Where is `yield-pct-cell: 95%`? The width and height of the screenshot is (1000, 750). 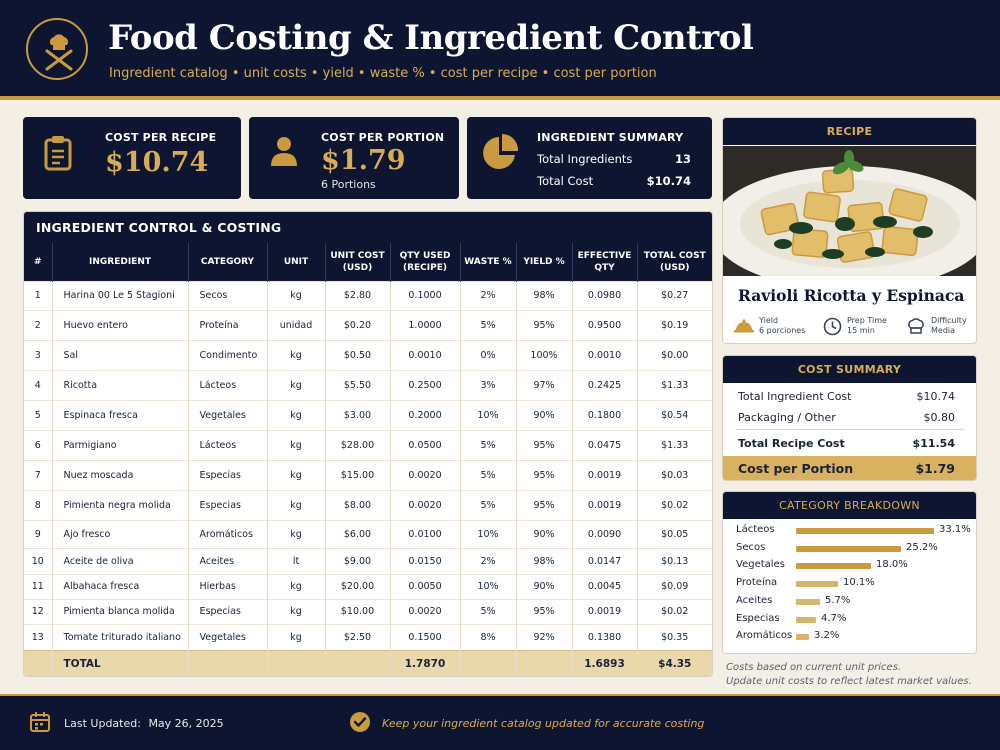
yield-pct-cell: 95% is located at coordinates (543, 611).